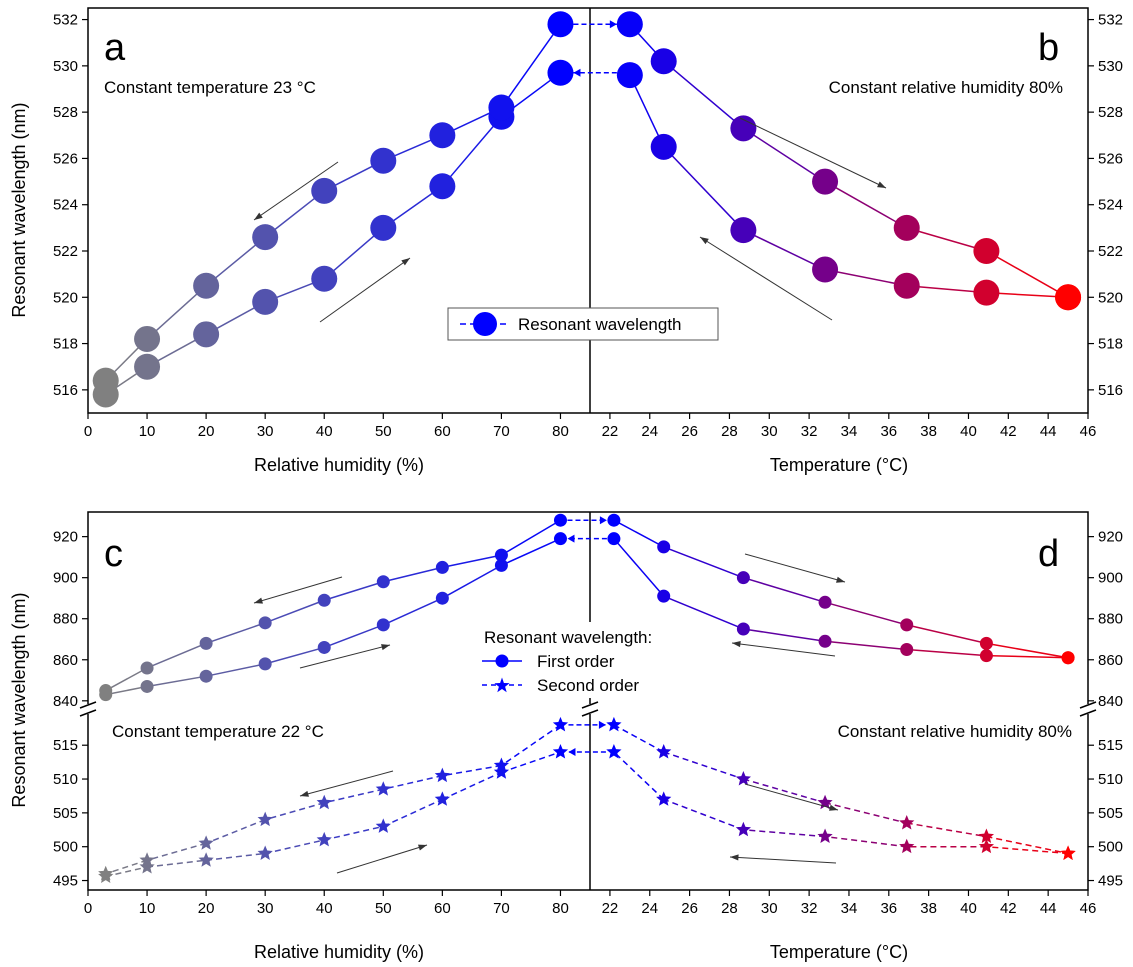 The width and height of the screenshot is (1133, 967). I want to click on y-tick-label-left: 500, so click(65, 847).